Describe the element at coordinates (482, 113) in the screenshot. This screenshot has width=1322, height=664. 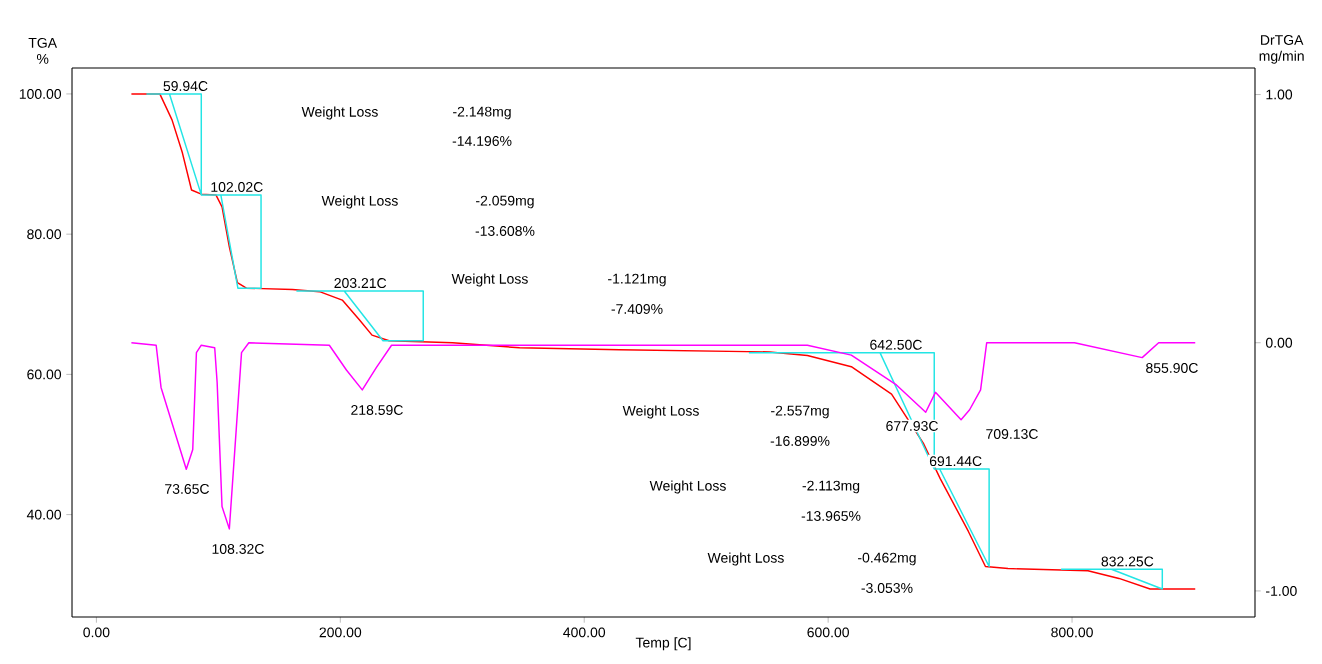
I see `annotation: -2.148mg` at that location.